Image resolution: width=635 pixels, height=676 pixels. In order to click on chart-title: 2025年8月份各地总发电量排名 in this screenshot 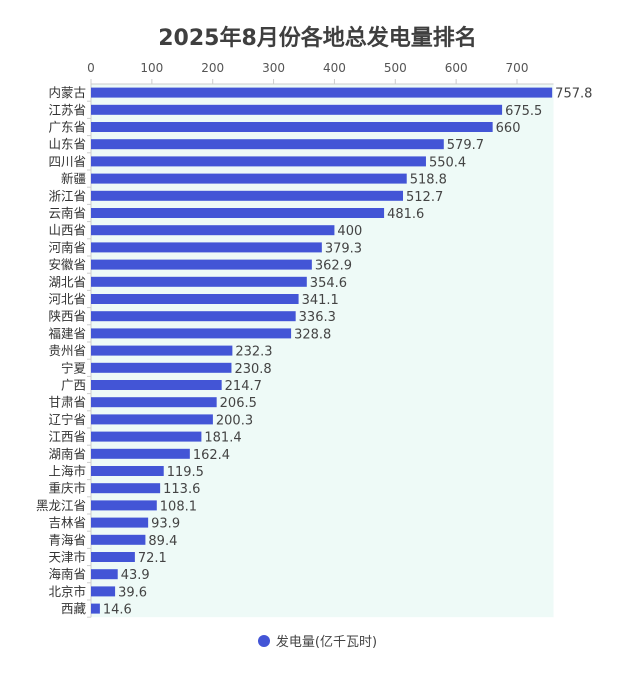, I will do `click(317, 38)`.